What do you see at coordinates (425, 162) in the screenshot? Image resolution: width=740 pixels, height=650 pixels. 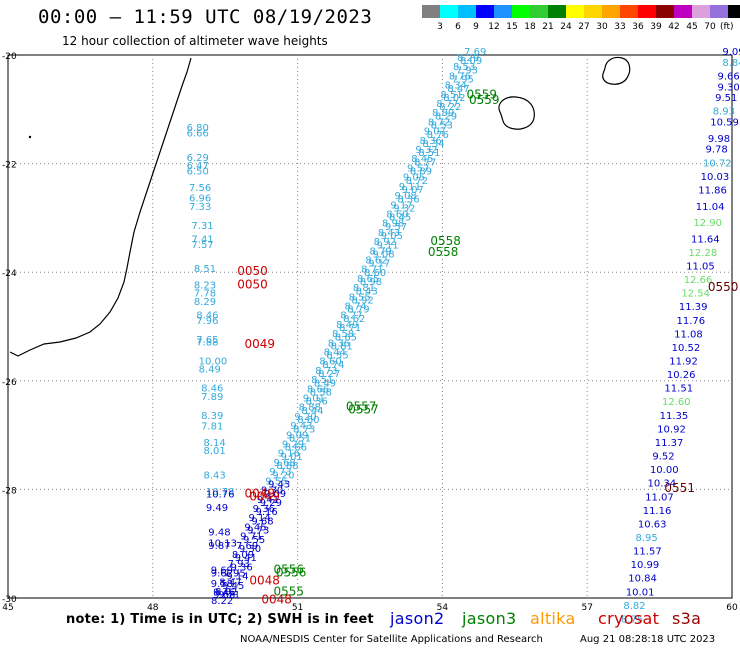 I see `track-value: 8.77` at bounding box center [425, 162].